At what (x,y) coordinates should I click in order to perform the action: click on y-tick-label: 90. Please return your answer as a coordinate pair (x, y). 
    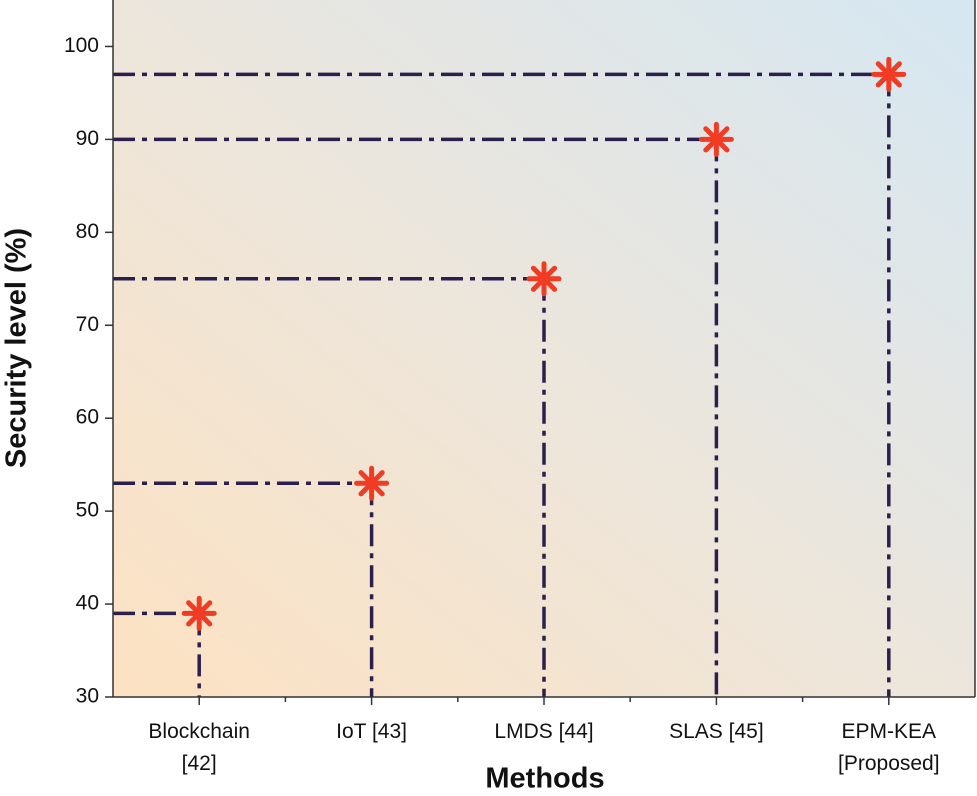
    Looking at the image, I should click on (87, 138).